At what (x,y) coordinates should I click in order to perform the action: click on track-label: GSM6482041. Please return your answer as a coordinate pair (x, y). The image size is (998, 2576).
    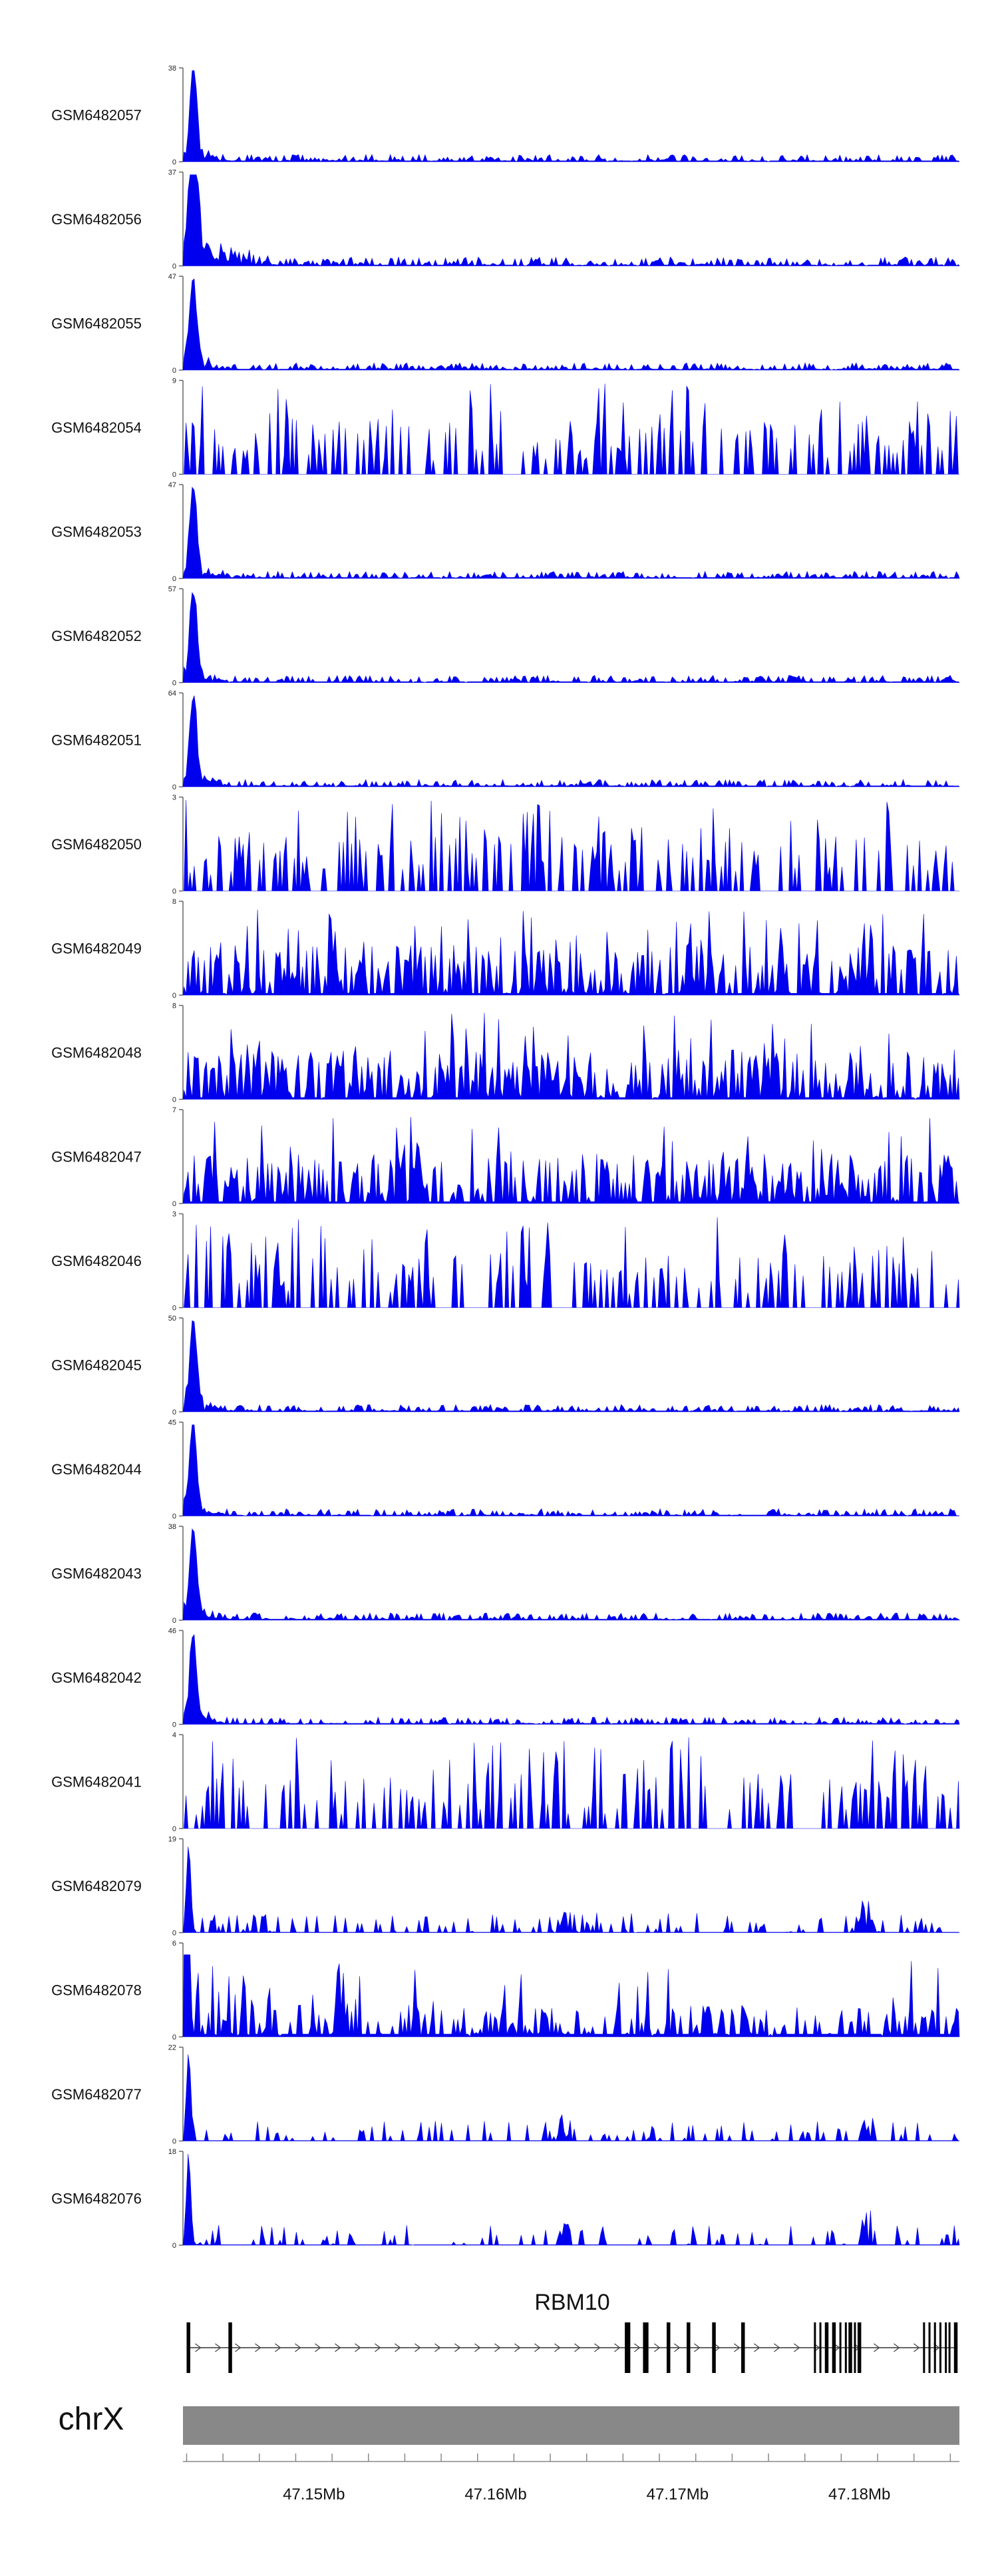
    Looking at the image, I should click on (96, 1782).